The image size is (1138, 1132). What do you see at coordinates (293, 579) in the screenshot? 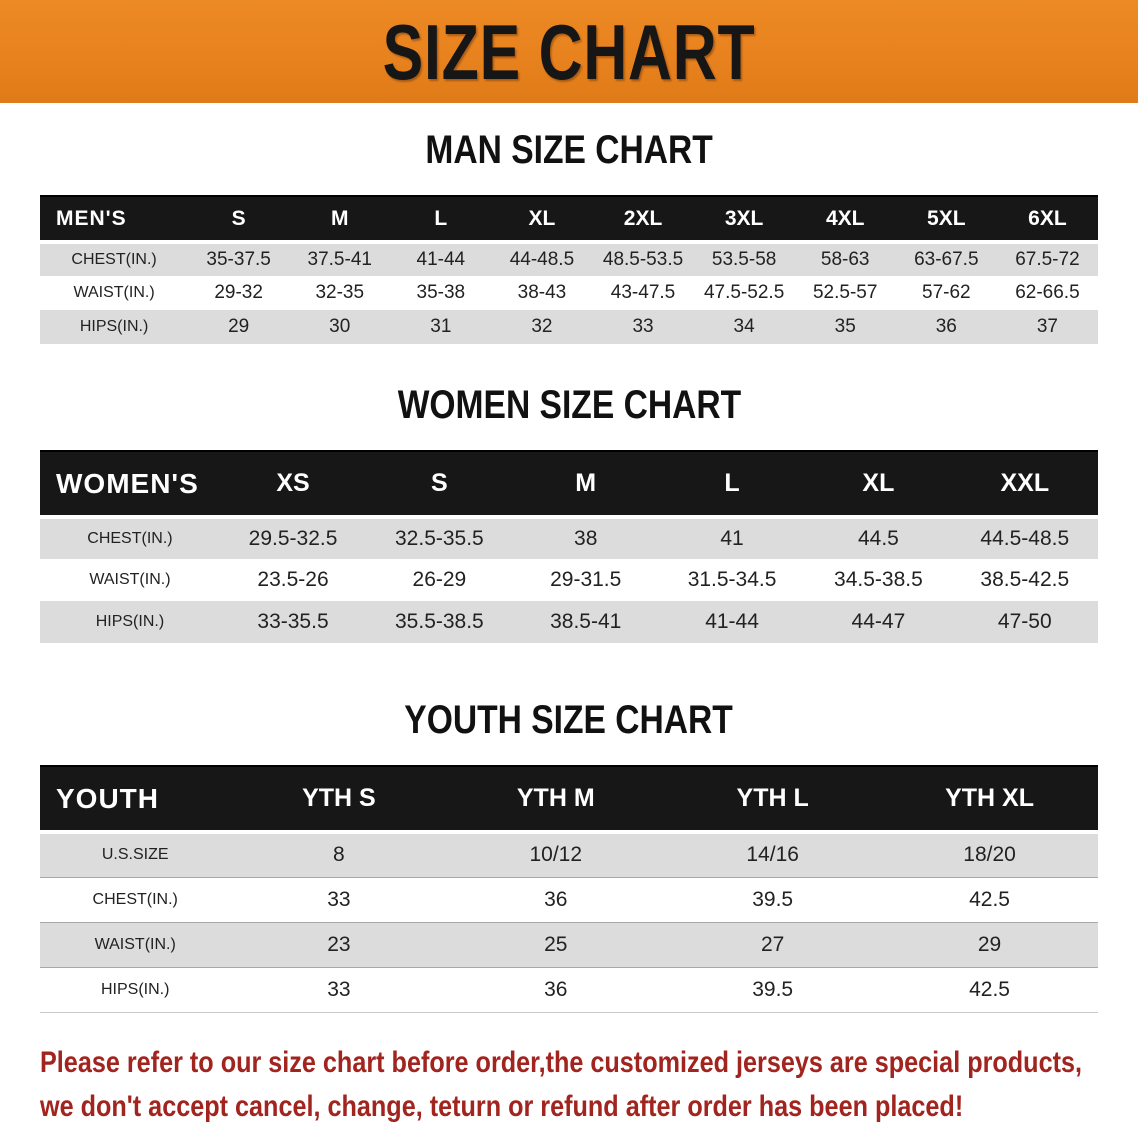
I see `size-value-cell: 23.5-26` at bounding box center [293, 579].